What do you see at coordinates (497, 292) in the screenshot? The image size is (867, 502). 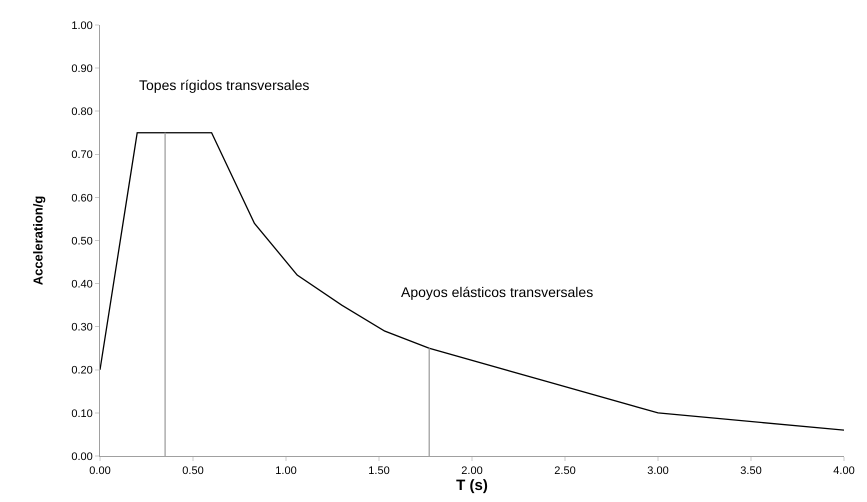 I see `annotation: Apoyos elásticos transversales` at bounding box center [497, 292].